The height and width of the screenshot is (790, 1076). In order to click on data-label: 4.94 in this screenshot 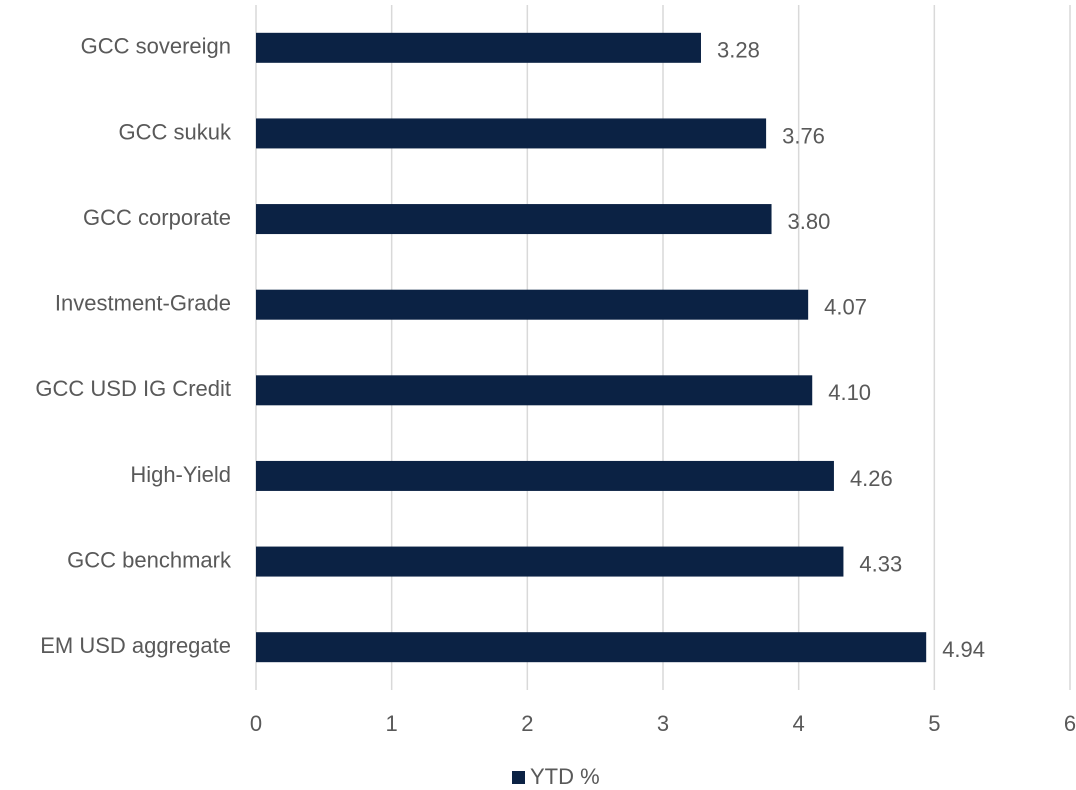, I will do `click(963, 649)`.